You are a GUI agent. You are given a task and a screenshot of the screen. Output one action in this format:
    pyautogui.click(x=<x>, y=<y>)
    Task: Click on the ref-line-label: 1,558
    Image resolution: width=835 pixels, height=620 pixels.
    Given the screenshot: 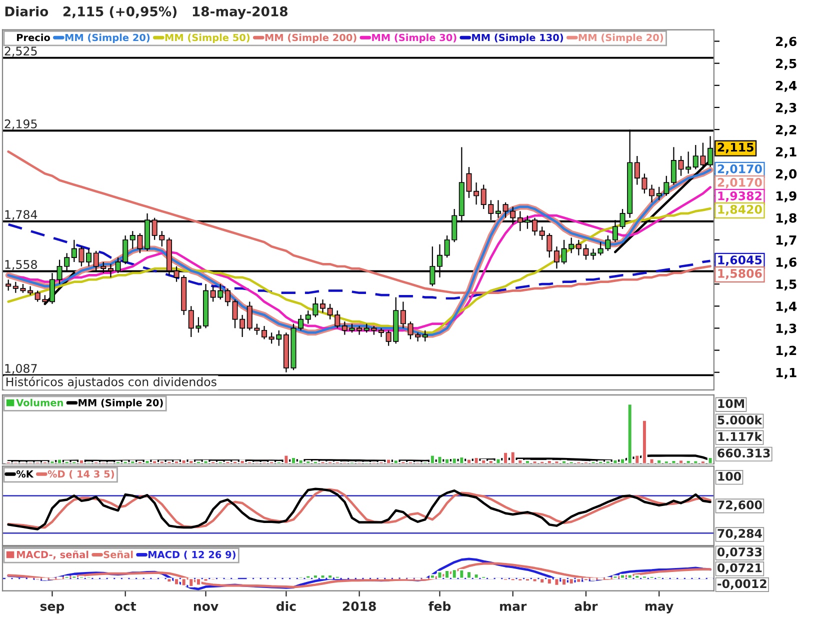 What is the action you would take?
    pyautogui.click(x=21, y=265)
    